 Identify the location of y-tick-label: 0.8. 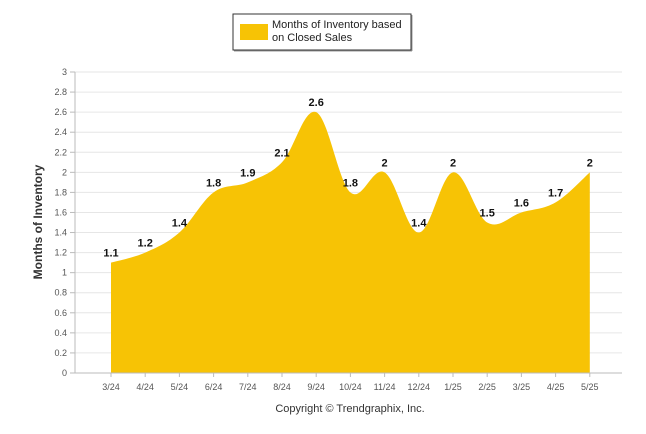
(60, 293).